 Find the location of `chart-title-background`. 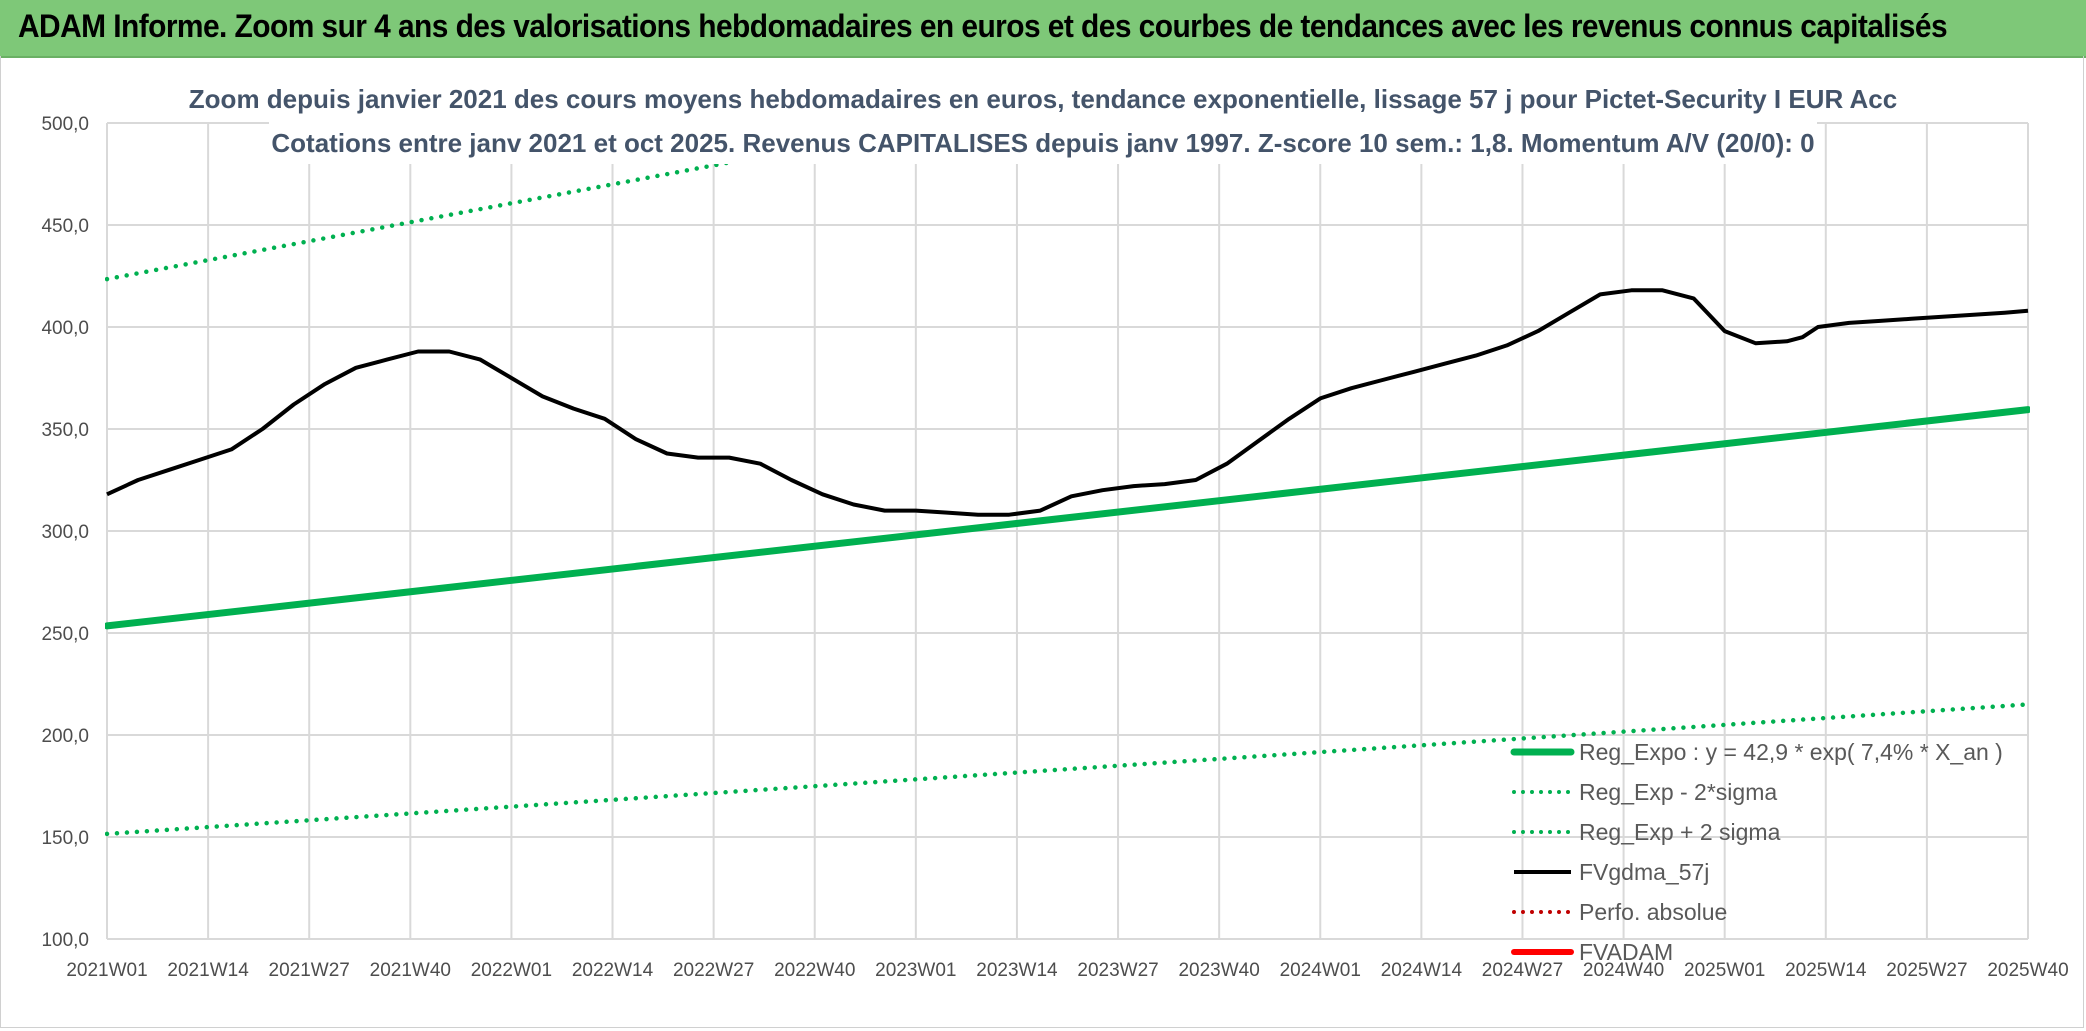

chart-title-background is located at coordinates (1043, 114).